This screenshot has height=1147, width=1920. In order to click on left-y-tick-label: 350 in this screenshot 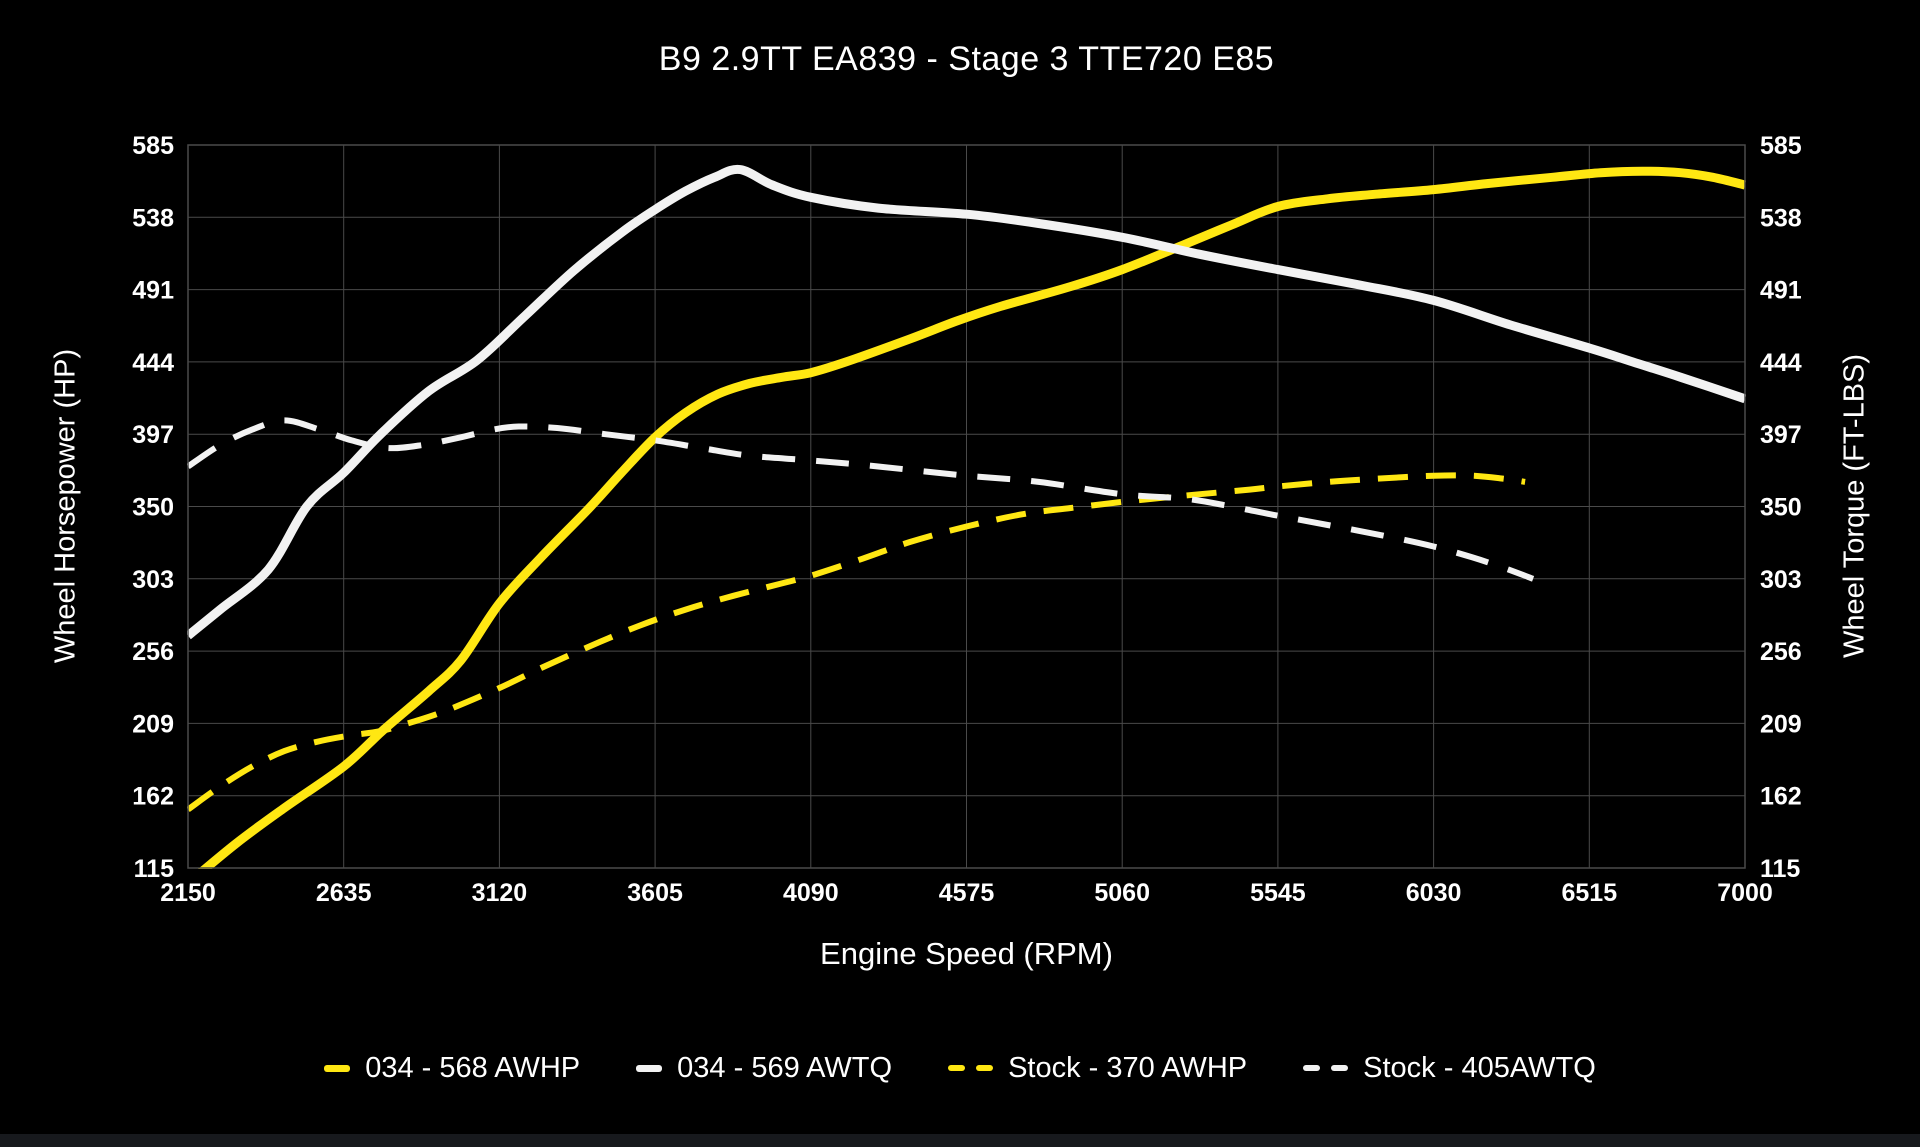, I will do `click(153, 508)`.